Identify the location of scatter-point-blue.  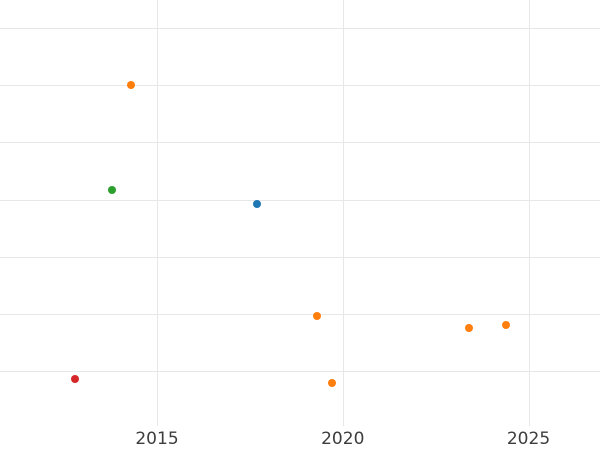
(257, 203).